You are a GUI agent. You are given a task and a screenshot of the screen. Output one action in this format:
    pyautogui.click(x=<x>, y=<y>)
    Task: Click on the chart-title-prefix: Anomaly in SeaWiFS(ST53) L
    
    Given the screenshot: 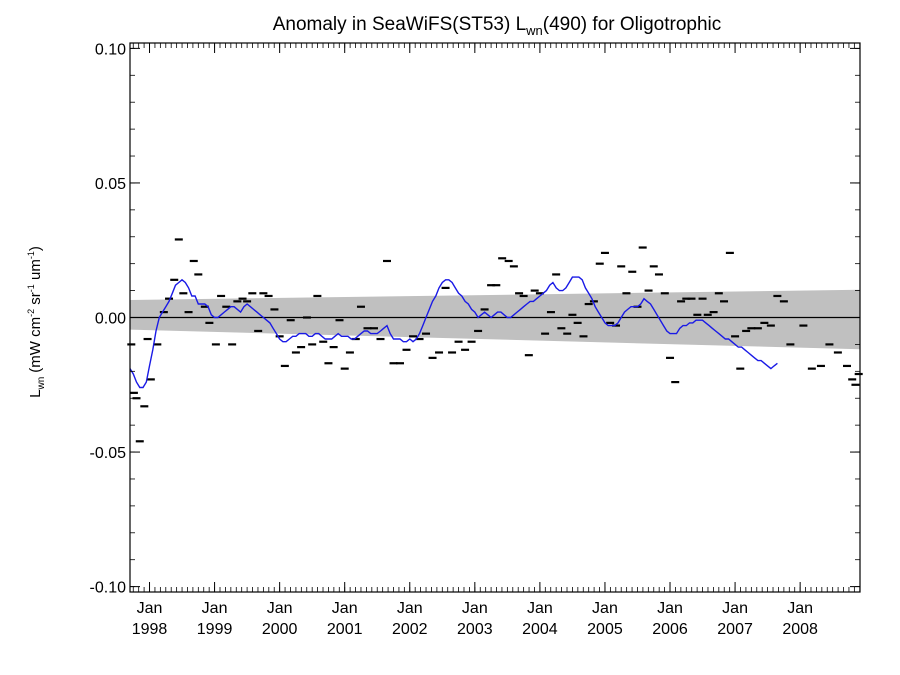 What is the action you would take?
    pyautogui.click(x=399, y=24)
    